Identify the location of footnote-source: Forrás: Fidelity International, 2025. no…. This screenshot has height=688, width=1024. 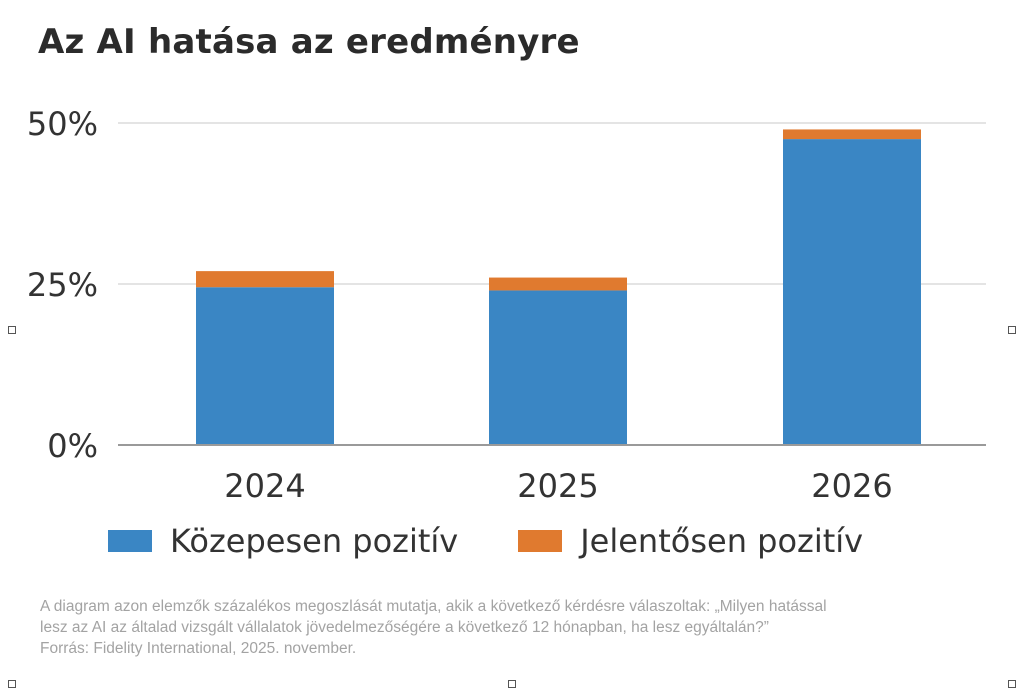
(198, 648).